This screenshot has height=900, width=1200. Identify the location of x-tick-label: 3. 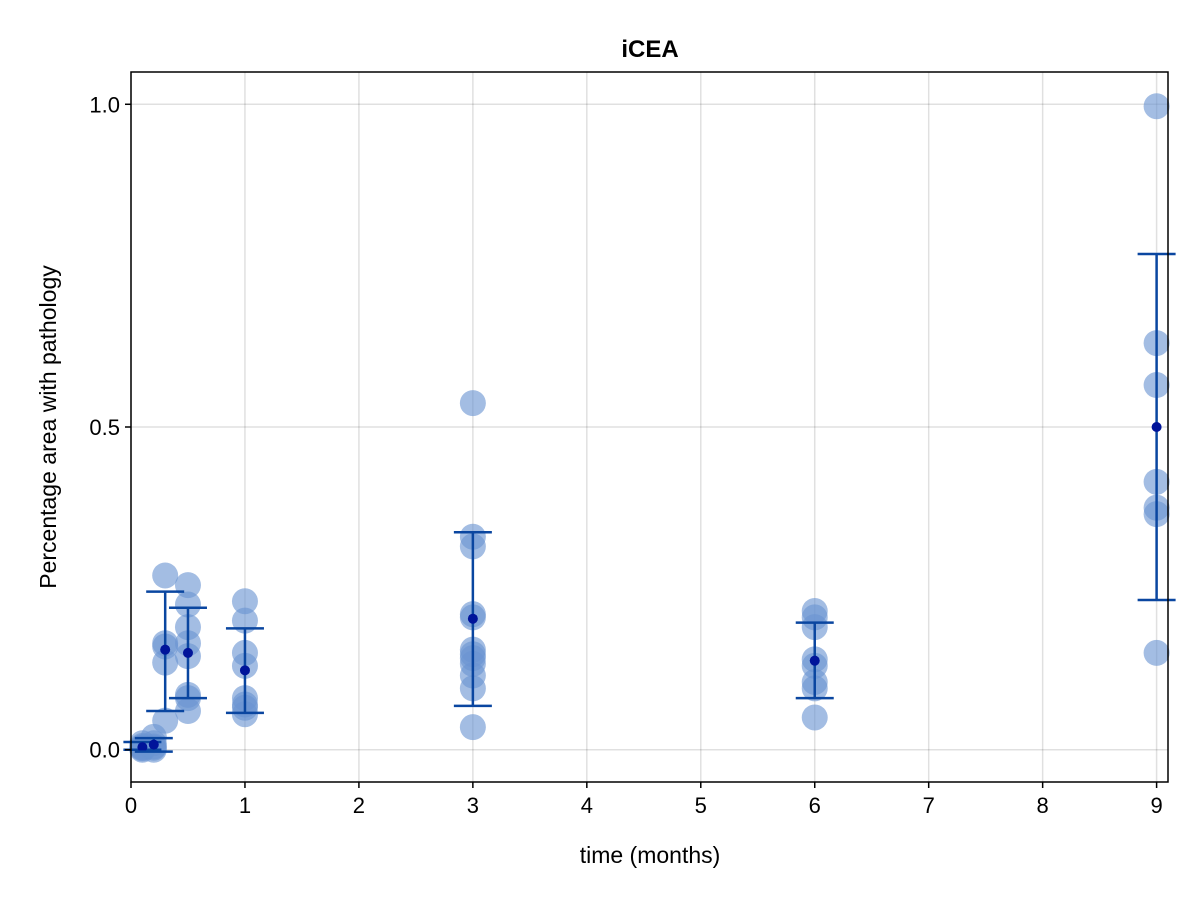
(473, 805).